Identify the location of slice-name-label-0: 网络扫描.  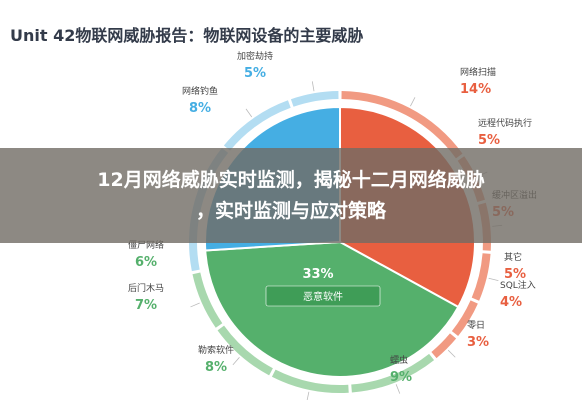
(478, 72).